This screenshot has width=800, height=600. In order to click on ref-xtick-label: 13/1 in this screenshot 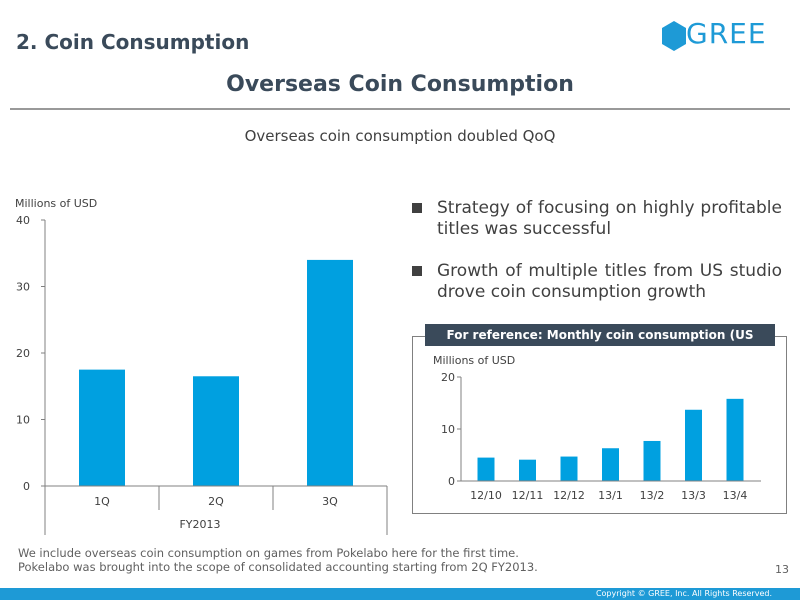, I will do `click(610, 495)`.